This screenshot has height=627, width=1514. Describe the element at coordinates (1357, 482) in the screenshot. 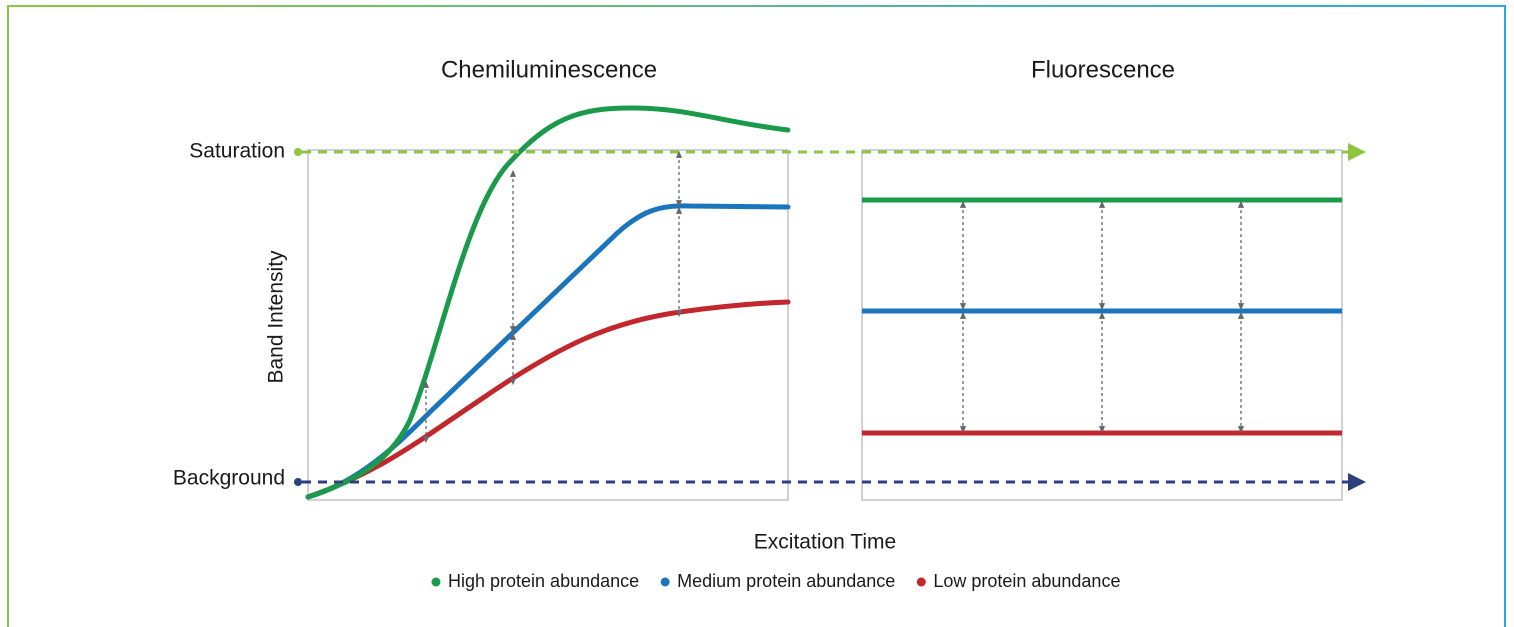

I see `background-arrow` at that location.